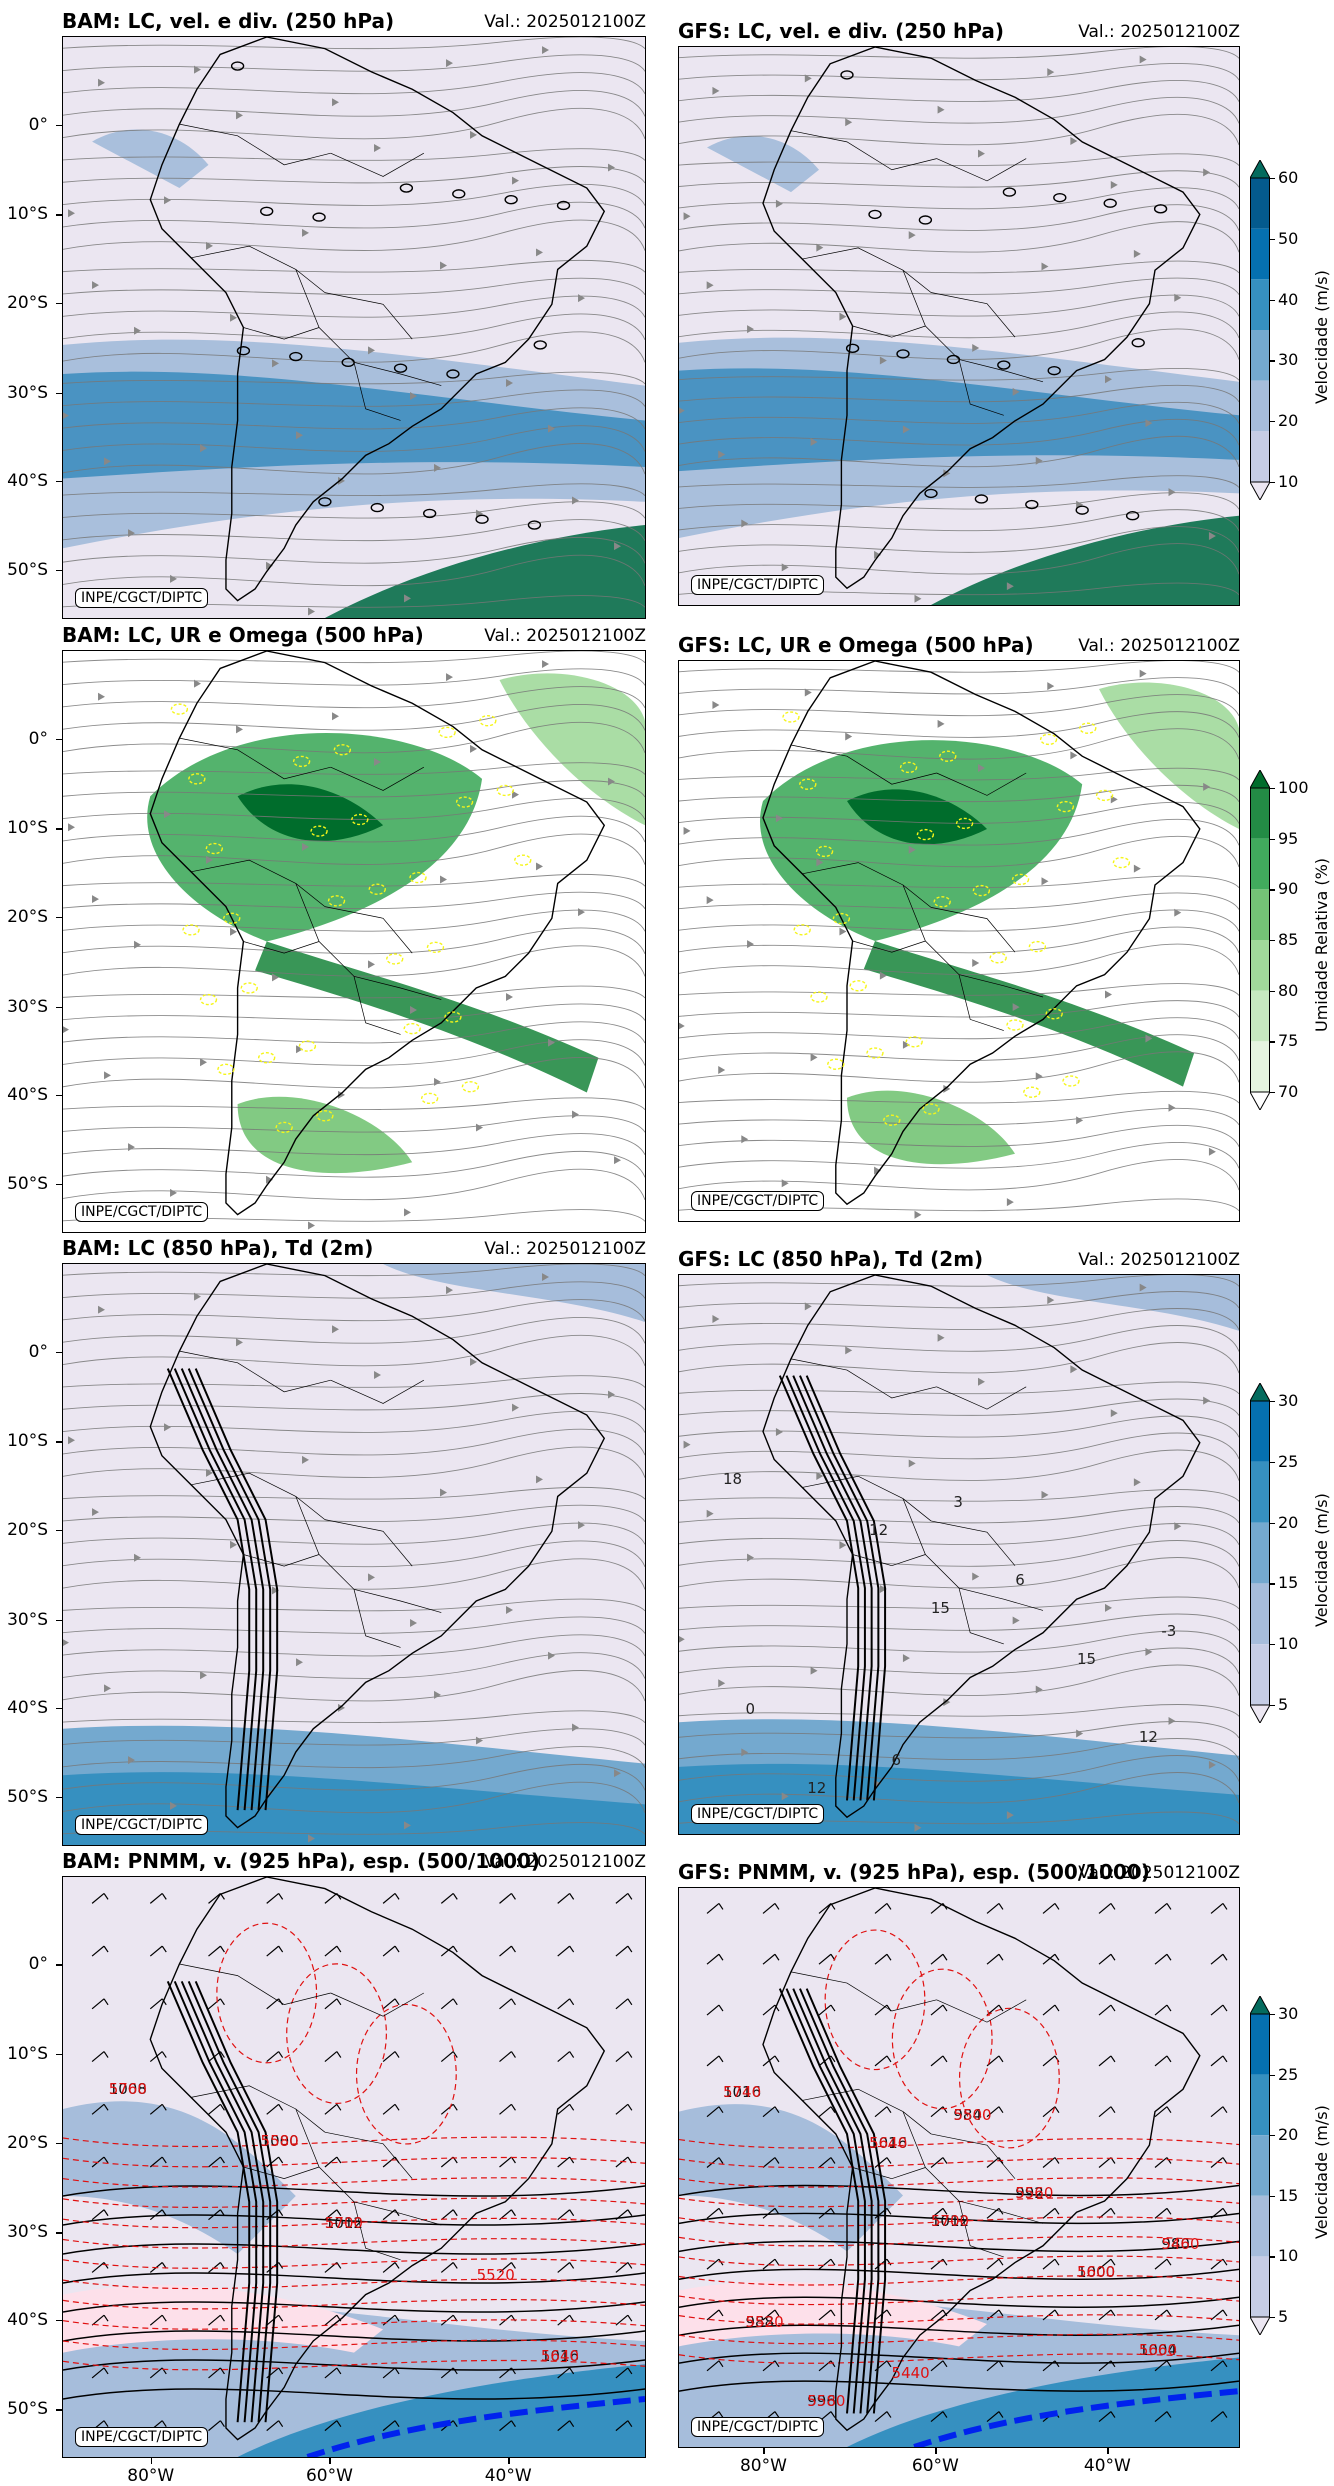 The image size is (1334, 2486). What do you see at coordinates (950, 2221) in the screenshot?
I see `contour-label: 1012` at bounding box center [950, 2221].